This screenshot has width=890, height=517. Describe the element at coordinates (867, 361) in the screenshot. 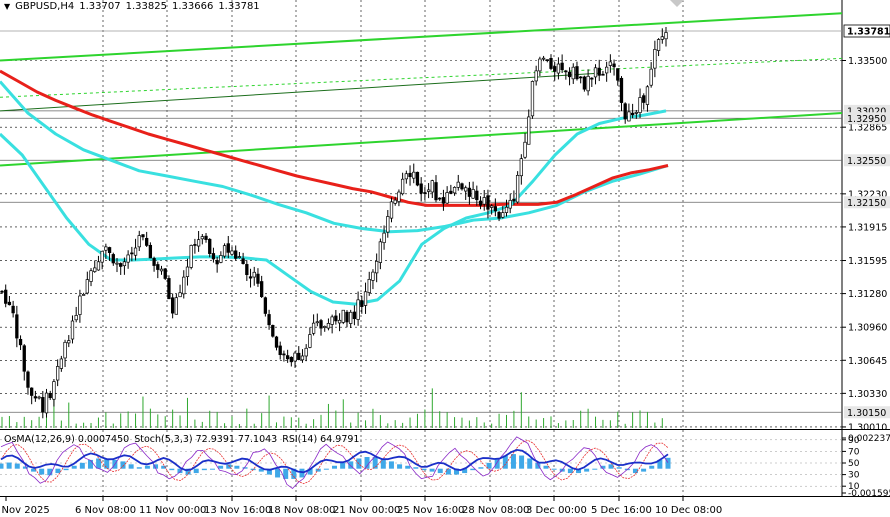

I see `price-tick-label: 1.30645` at that location.